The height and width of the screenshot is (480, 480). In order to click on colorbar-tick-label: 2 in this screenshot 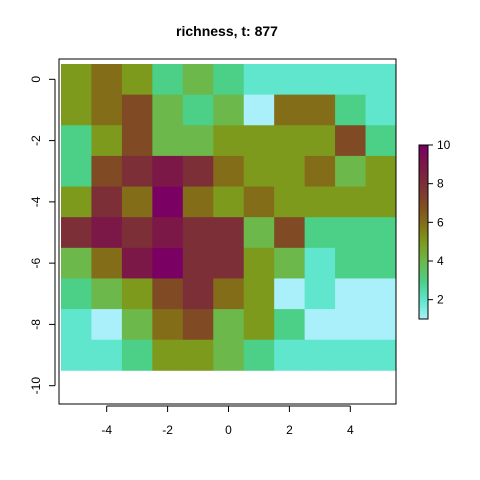, I will do `click(440, 300)`.